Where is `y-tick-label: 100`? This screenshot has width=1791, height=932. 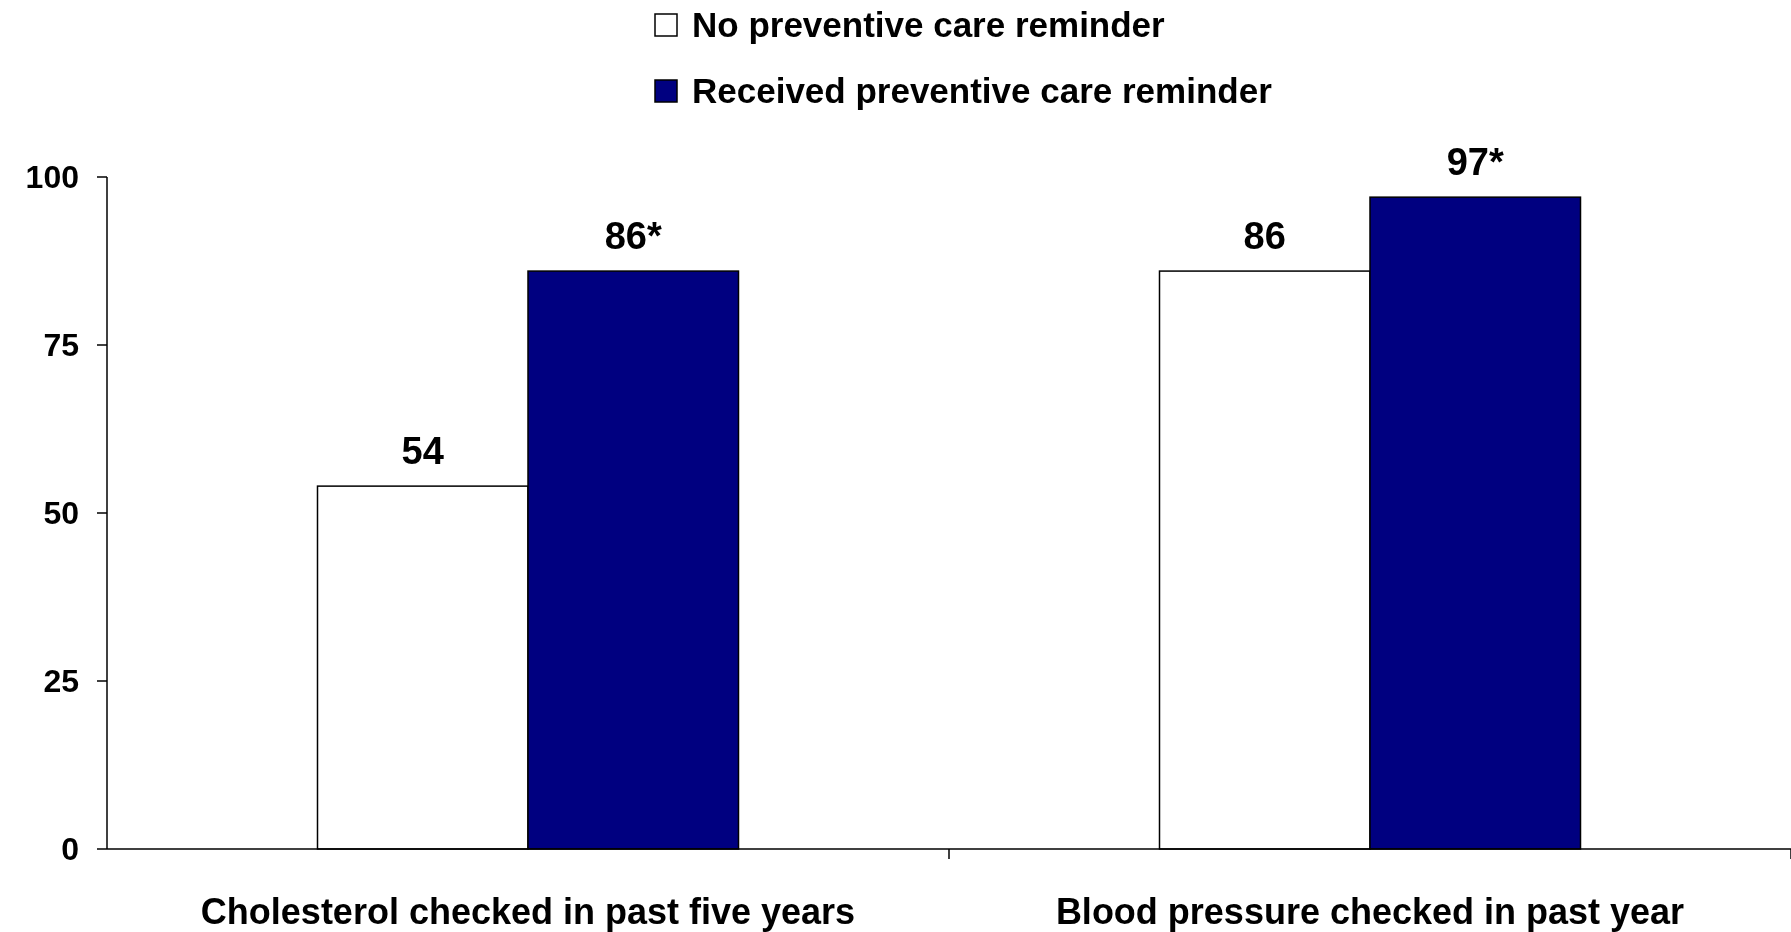 y-tick-label: 100 is located at coordinates (52, 177).